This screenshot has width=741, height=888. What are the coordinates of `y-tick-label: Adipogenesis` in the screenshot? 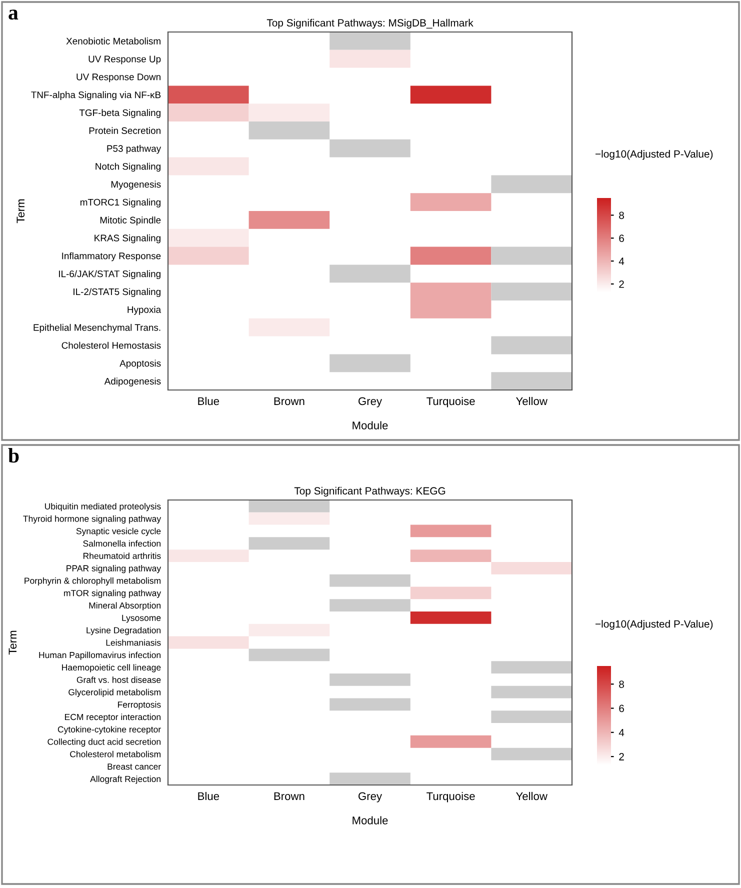 It's located at (132, 382).